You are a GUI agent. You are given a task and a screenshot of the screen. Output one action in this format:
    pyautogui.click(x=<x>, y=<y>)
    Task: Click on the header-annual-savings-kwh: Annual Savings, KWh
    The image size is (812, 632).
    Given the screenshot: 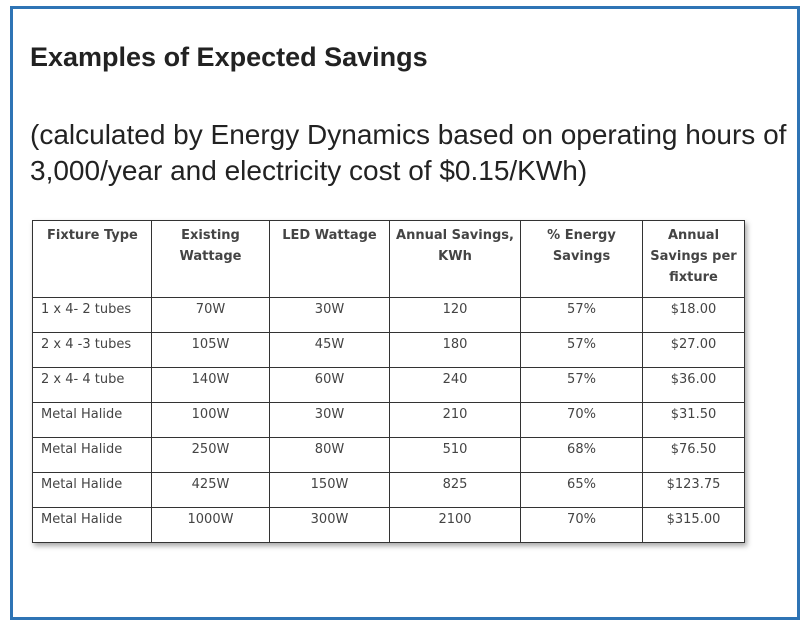 What is the action you would take?
    pyautogui.click(x=455, y=259)
    